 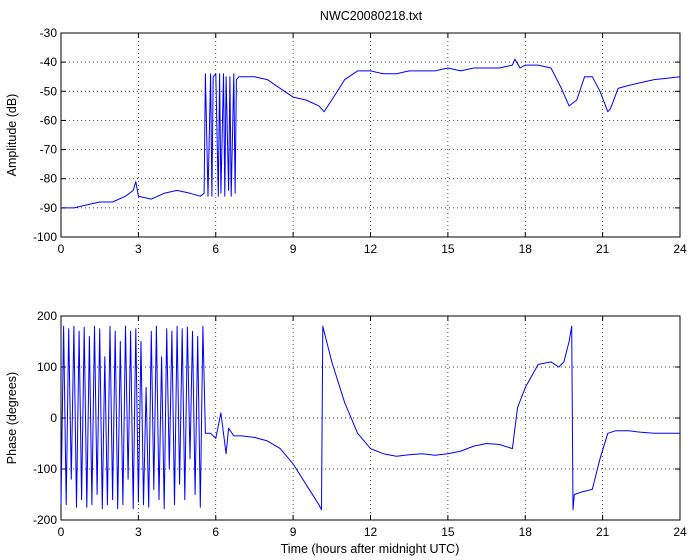 I want to click on amplitude-y-tick-label: -50, so click(x=49, y=91).